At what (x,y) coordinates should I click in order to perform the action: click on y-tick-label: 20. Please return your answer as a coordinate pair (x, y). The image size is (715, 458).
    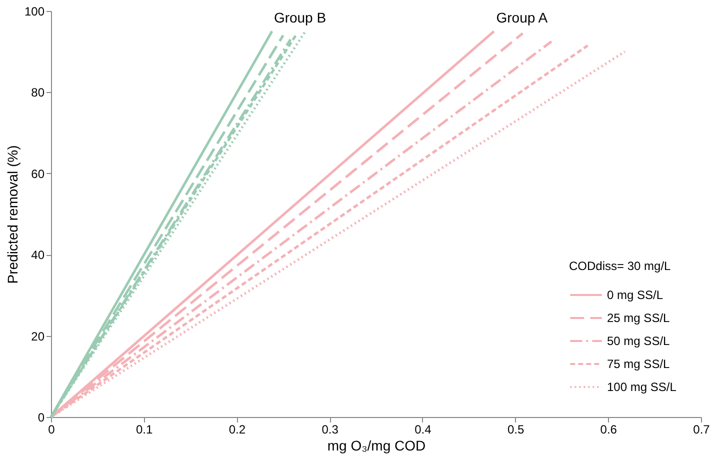
    Looking at the image, I should click on (38, 336).